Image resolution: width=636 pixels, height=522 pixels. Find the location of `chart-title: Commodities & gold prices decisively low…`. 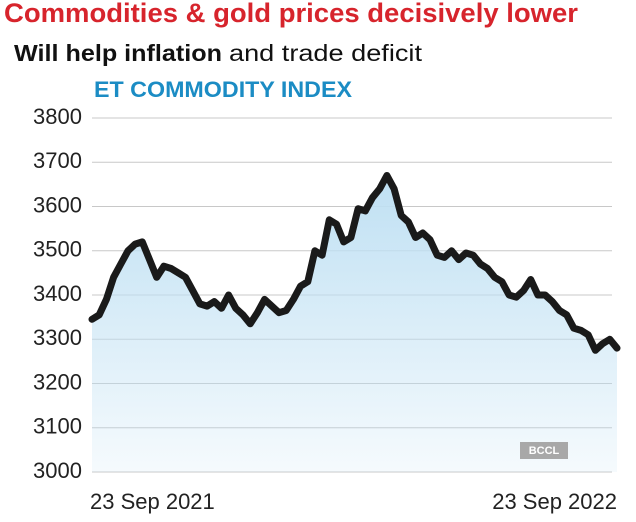

chart-title: Commodities & gold prices decisively low… is located at coordinates (291, 14).